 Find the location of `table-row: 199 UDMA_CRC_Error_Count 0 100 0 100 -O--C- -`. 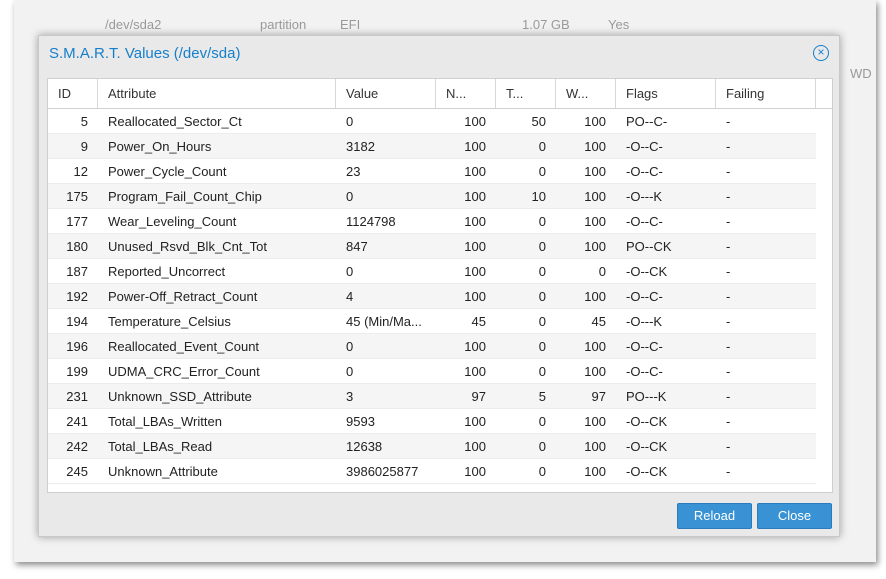

table-row: 199 UDMA_CRC_Error_Count 0 100 0 100 -O--C- - is located at coordinates (432, 371).